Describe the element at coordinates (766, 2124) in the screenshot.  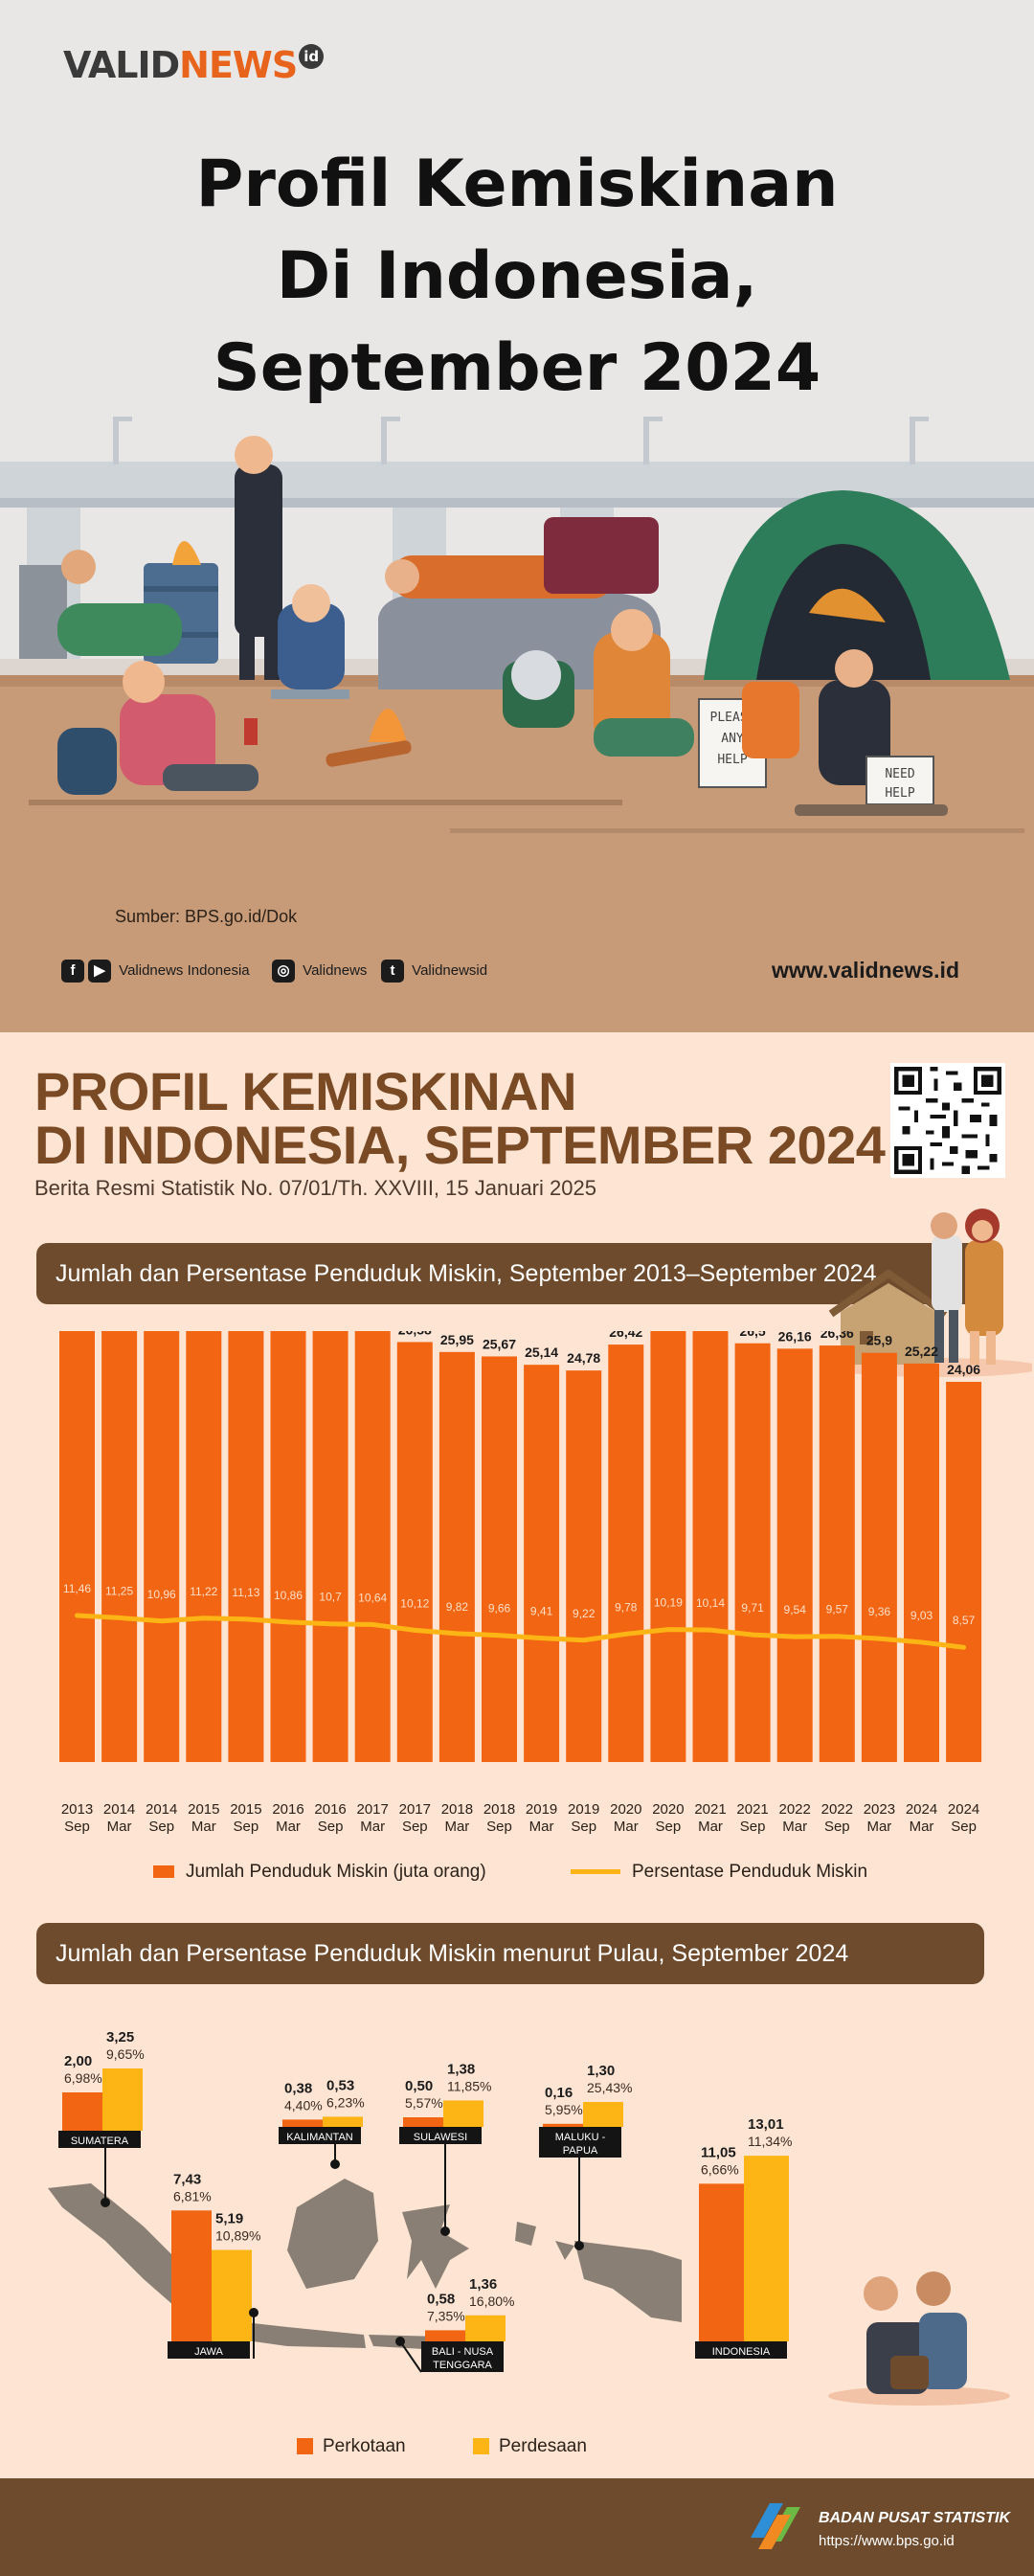
I see `rural-value-label: 13,01` at that location.